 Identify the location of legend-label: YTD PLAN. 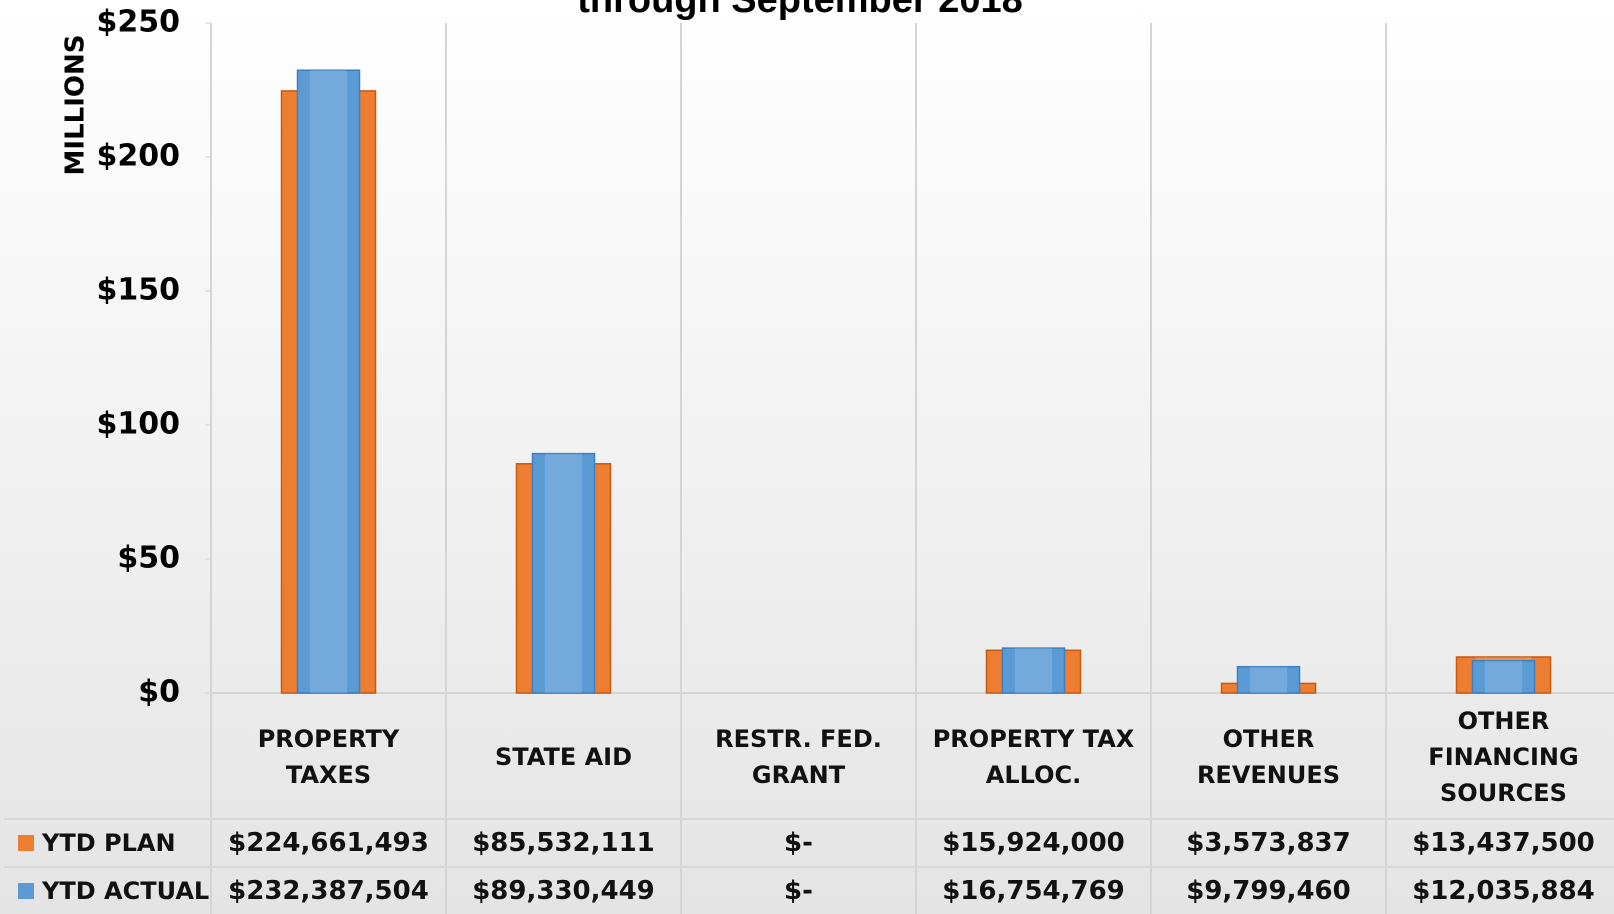
(109, 843).